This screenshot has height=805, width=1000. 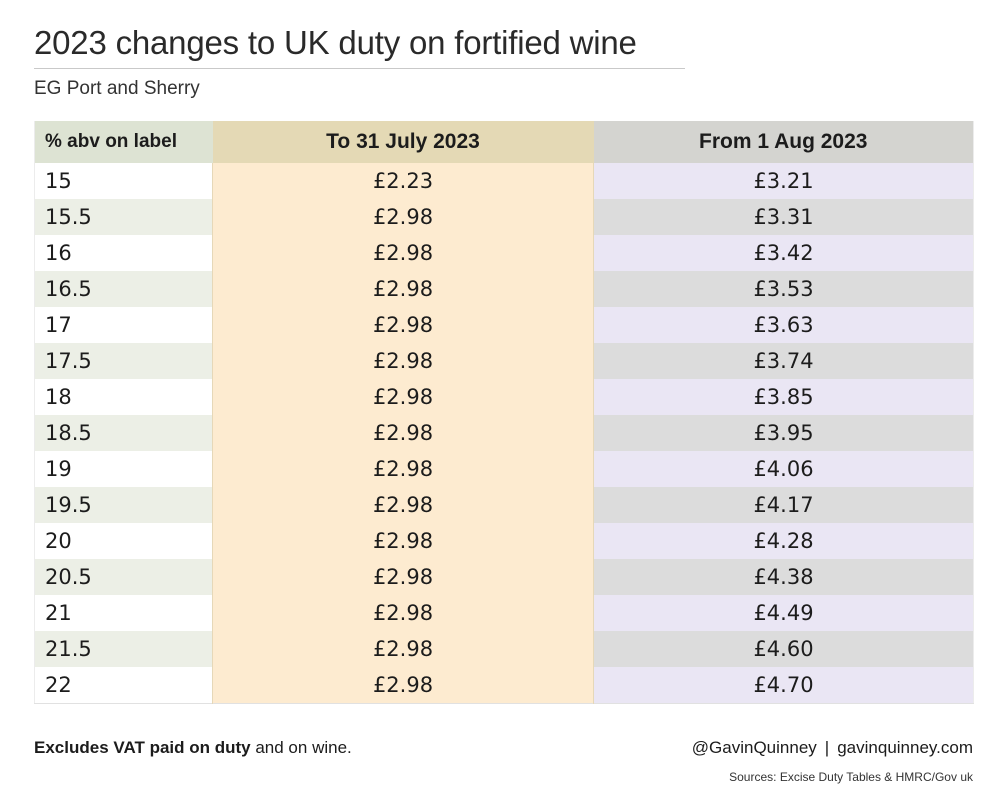 I want to click on table-row: 16 £2.98 £3.42, so click(x=504, y=253).